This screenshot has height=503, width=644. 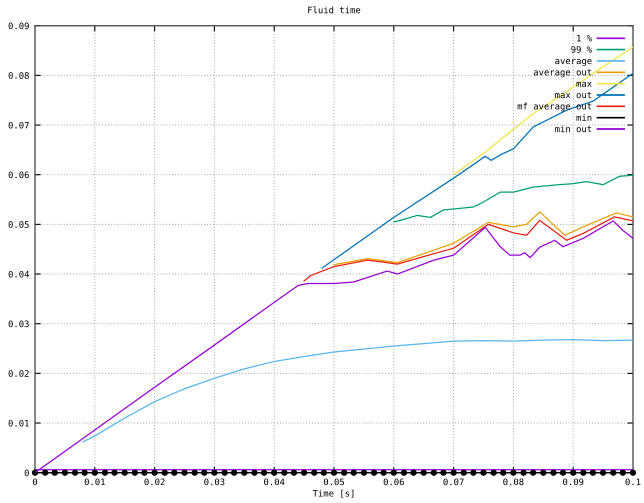 I want to click on x-tick-label: 0, so click(x=35, y=482).